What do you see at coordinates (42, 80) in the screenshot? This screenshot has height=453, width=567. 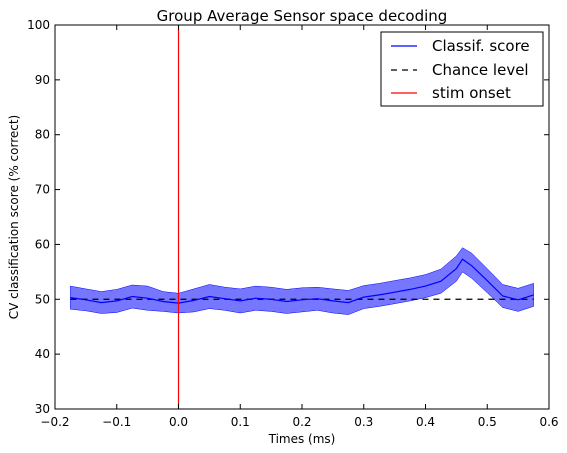 I see `y-tick-label: 90` at bounding box center [42, 80].